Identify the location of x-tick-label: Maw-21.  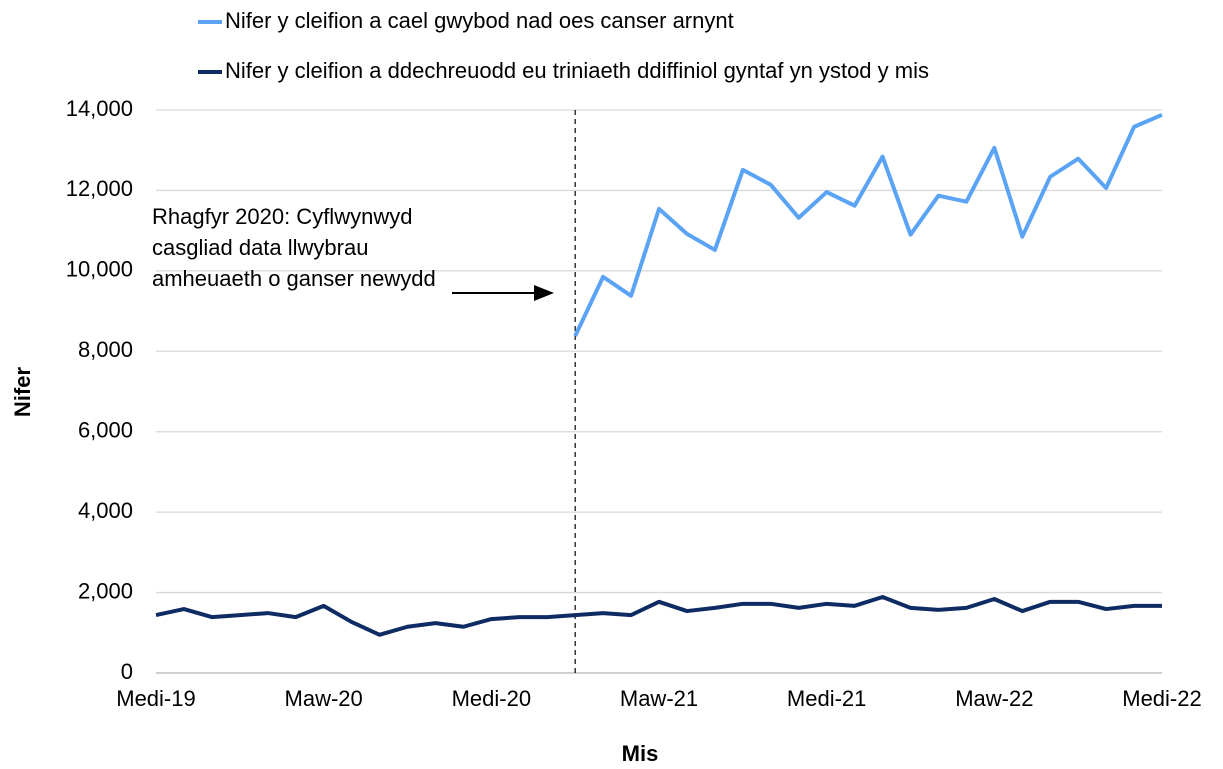
(659, 698).